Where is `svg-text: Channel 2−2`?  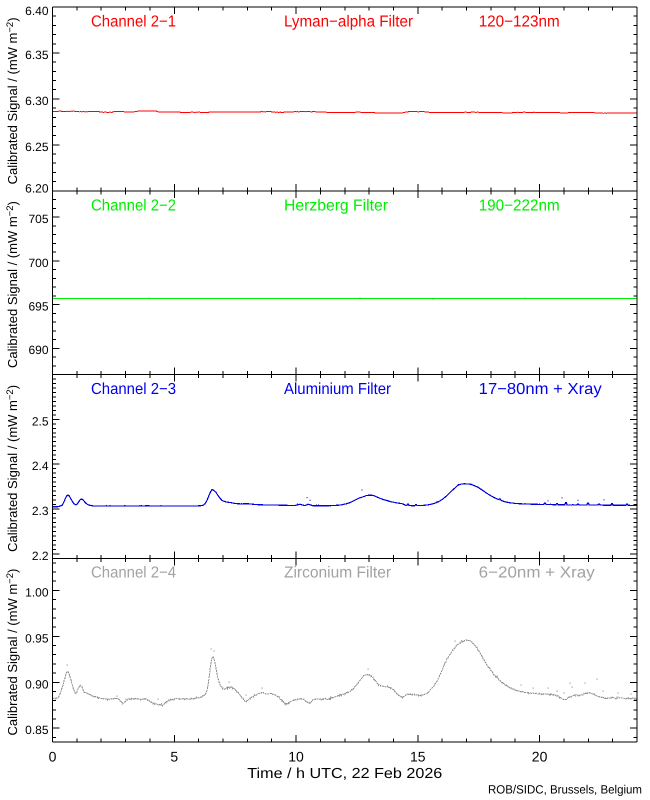 svg-text: Channel 2−2 is located at coordinates (133, 205).